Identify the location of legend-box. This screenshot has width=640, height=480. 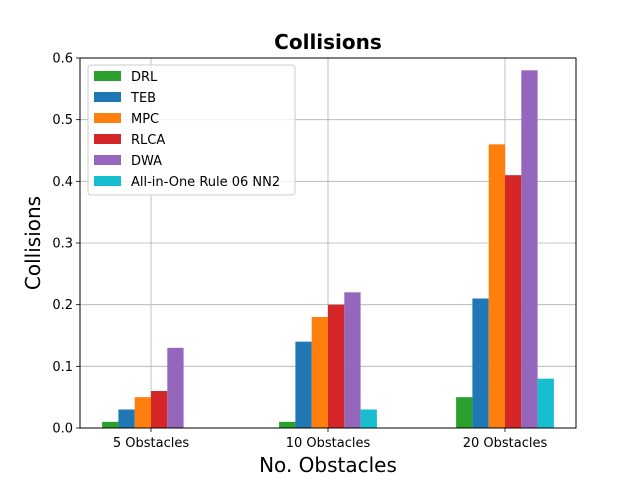
(191, 130).